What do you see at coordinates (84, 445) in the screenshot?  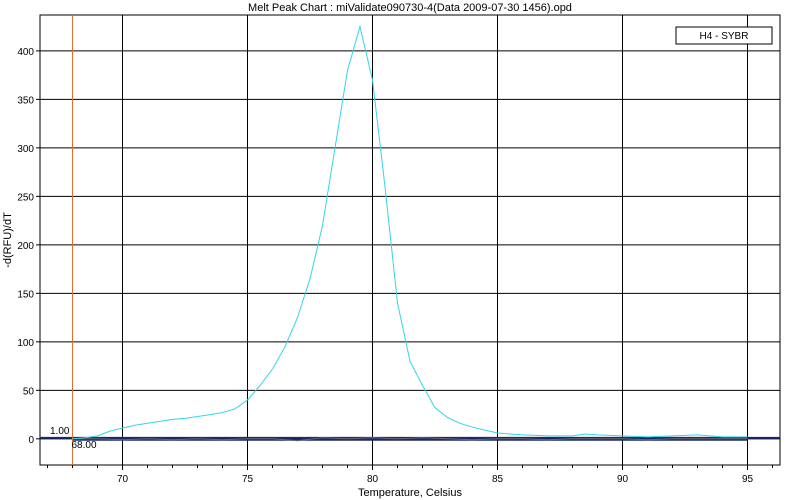 I see `marker-label: 68.00` at bounding box center [84, 445].